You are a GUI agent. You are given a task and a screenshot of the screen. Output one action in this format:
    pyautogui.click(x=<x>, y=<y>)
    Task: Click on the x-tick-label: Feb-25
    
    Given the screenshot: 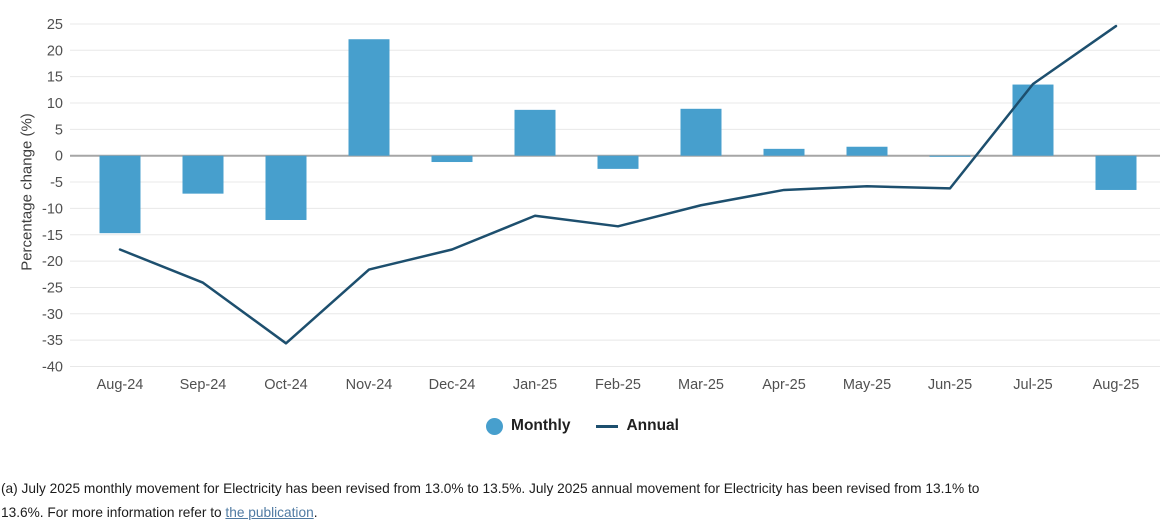 What is the action you would take?
    pyautogui.click(x=618, y=385)
    